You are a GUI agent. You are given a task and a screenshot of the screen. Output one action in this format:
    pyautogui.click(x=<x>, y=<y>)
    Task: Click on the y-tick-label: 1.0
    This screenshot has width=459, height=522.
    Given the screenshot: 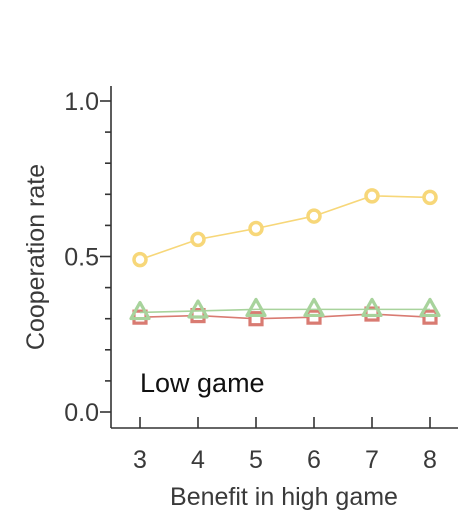 What is the action you would take?
    pyautogui.click(x=81, y=102)
    